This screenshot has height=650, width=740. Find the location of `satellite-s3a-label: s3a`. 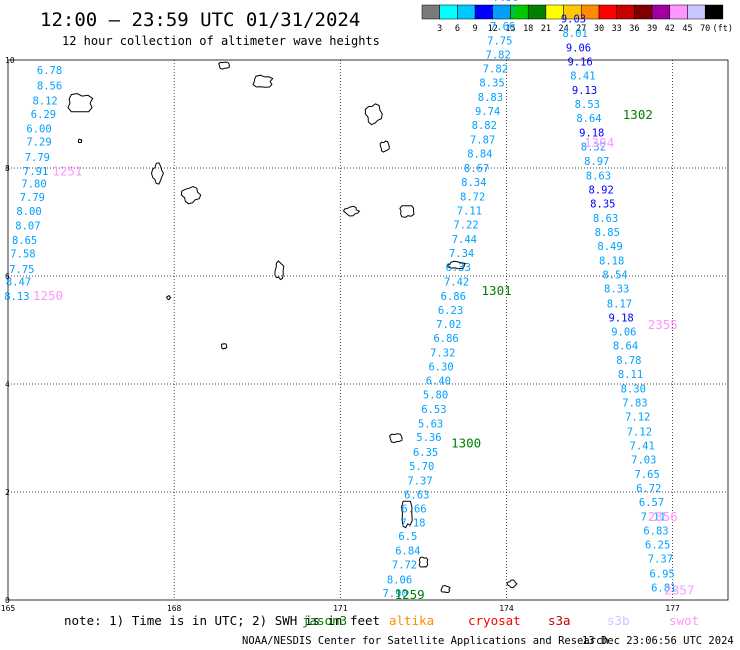

satellite-s3a-label: s3a is located at coordinates (559, 620).